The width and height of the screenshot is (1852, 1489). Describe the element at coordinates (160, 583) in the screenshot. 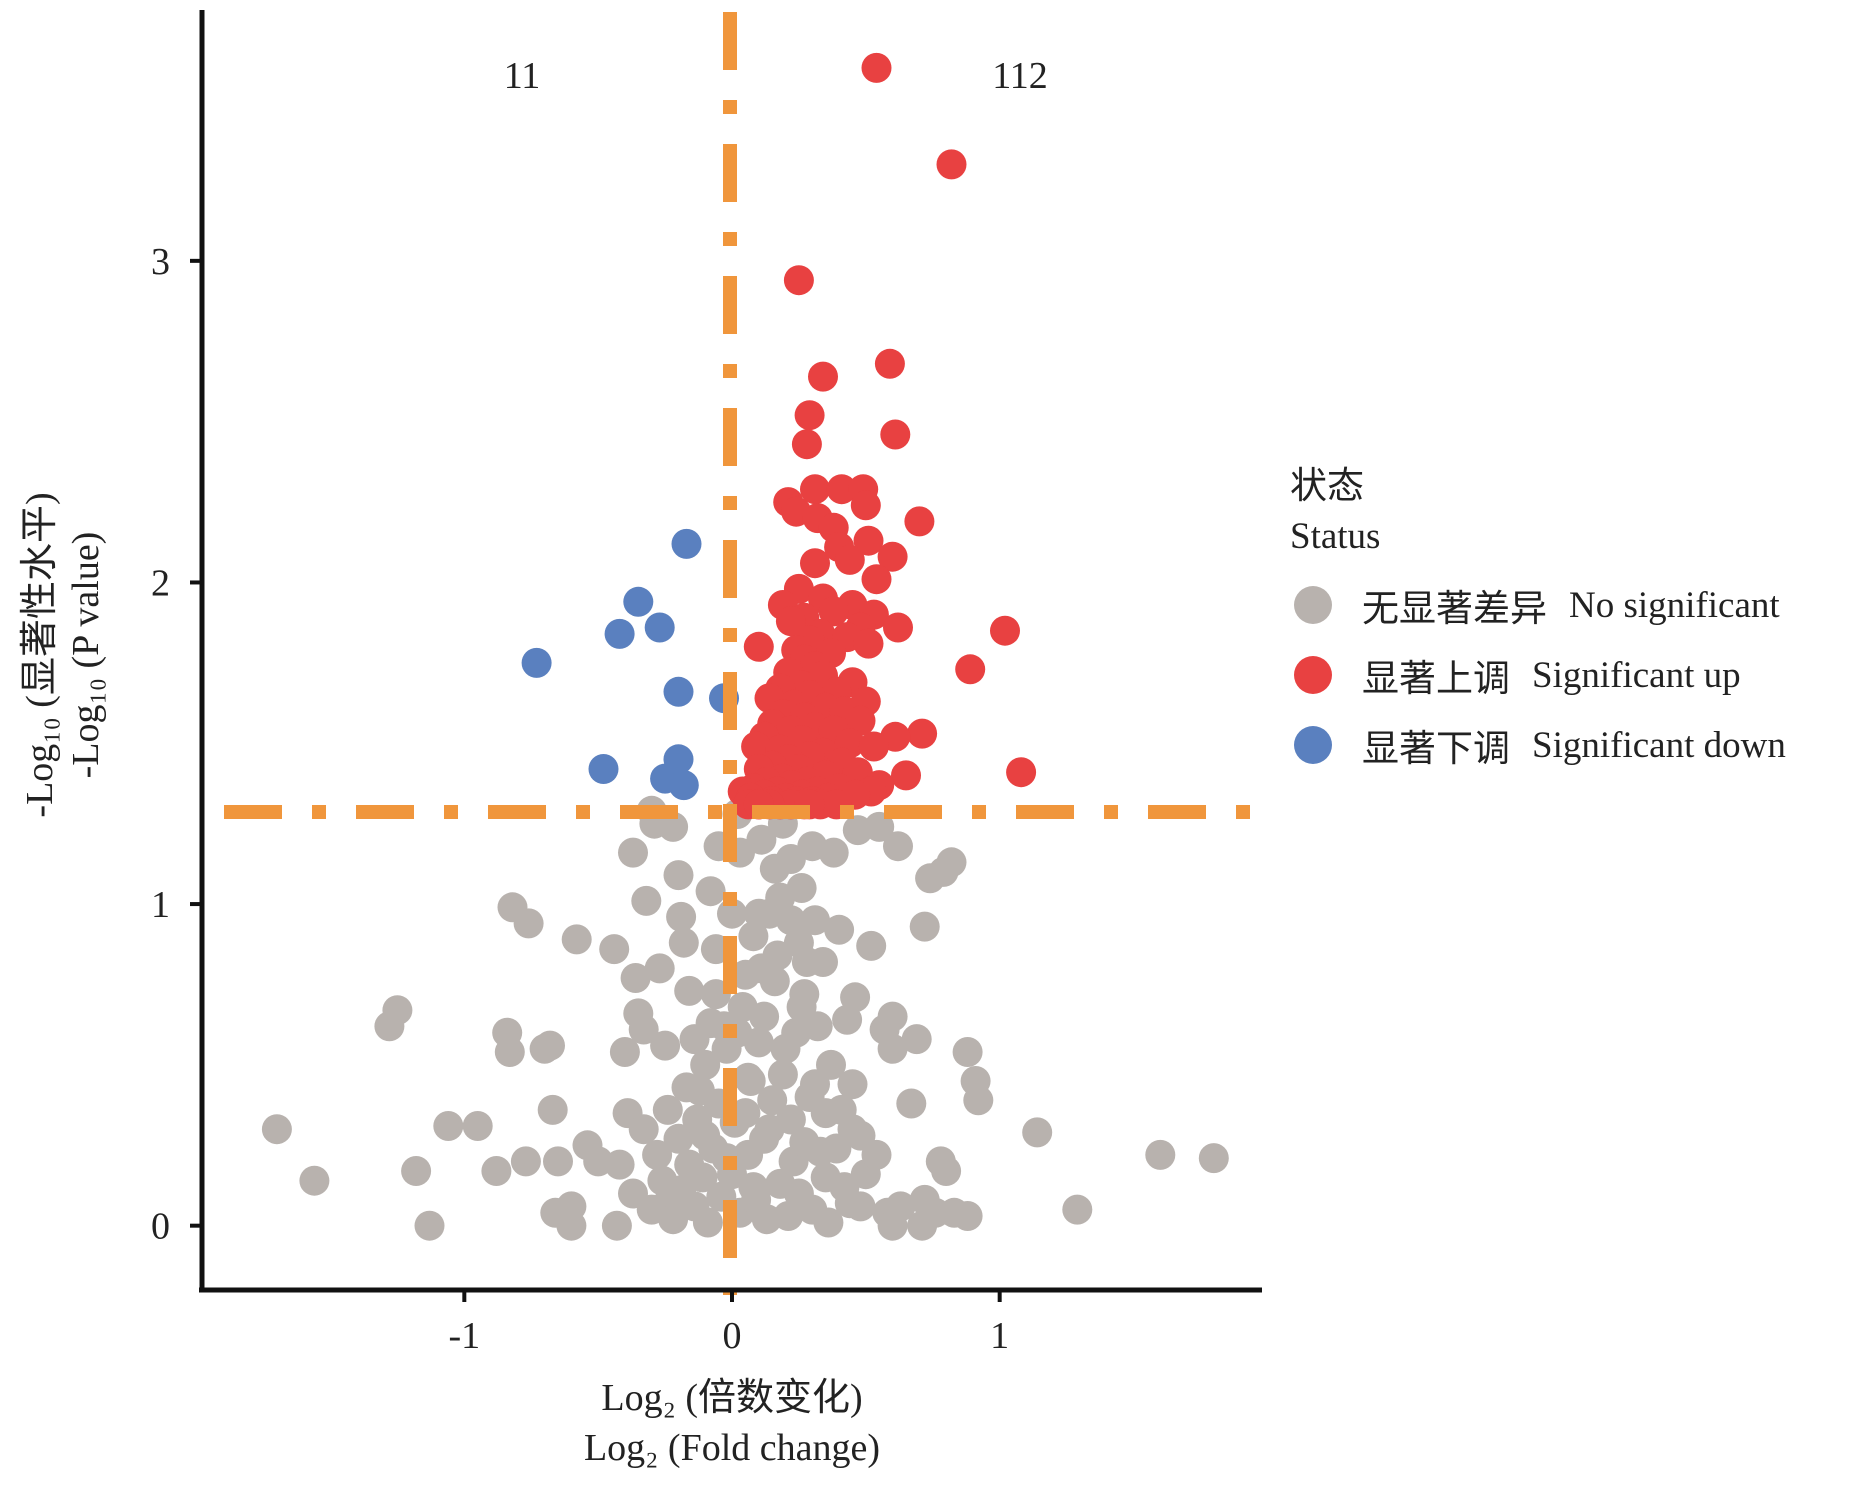

I see `y-tick-label: 2` at that location.